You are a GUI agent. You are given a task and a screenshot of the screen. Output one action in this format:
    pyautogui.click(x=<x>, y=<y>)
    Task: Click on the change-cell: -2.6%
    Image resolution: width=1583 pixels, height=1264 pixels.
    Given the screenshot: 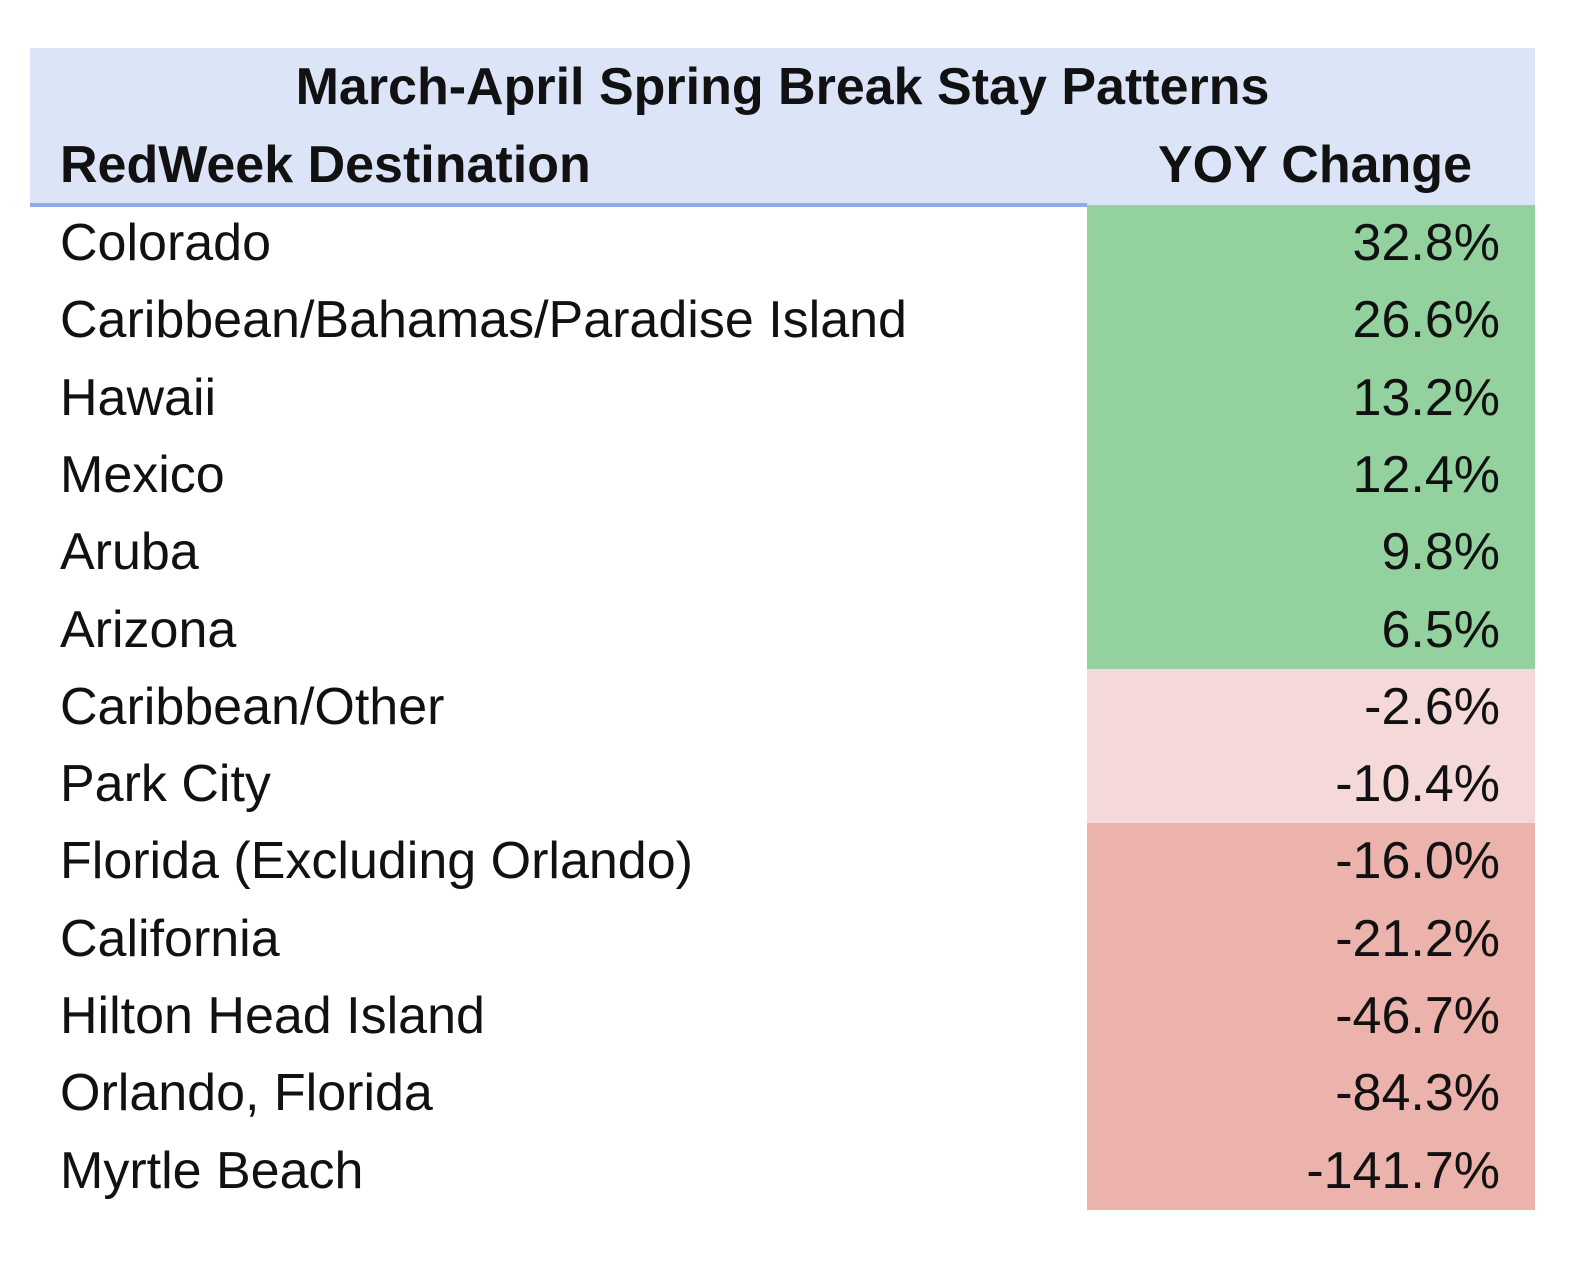 What is the action you would take?
    pyautogui.click(x=1432, y=706)
    